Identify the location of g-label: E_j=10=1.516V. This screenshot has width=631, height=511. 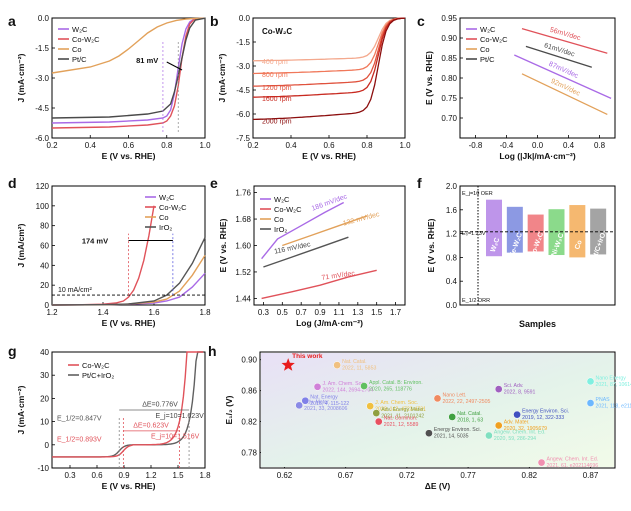
(175, 436).